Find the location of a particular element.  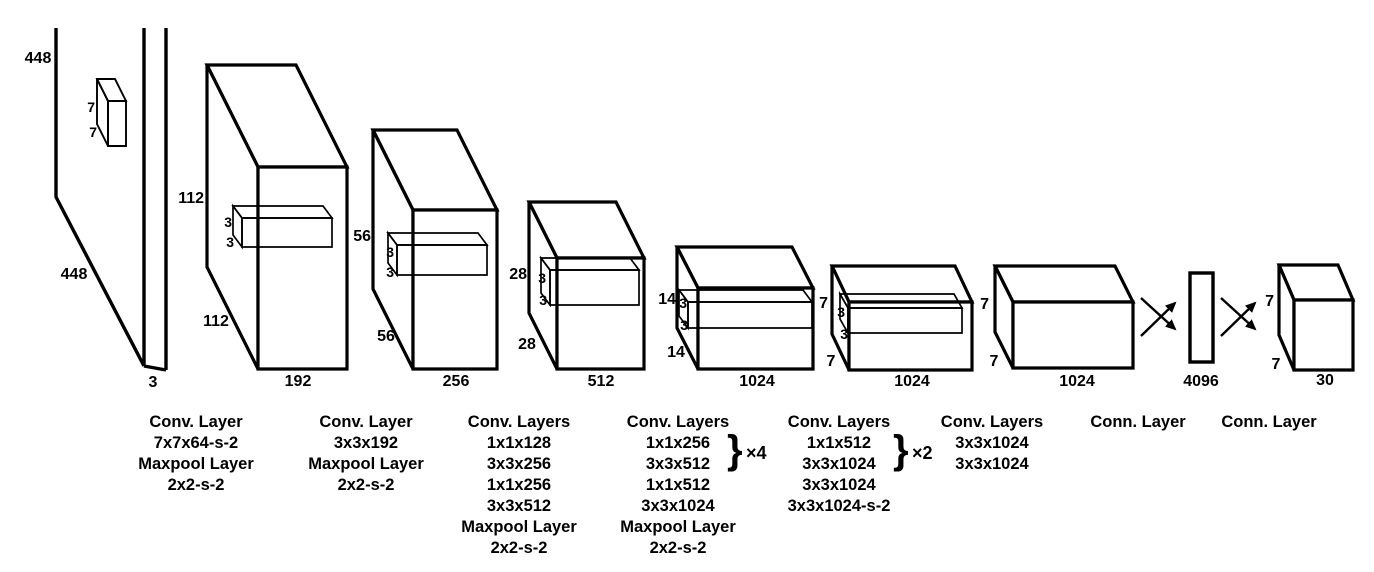

tensor-width-label: 56 is located at coordinates (386, 336).